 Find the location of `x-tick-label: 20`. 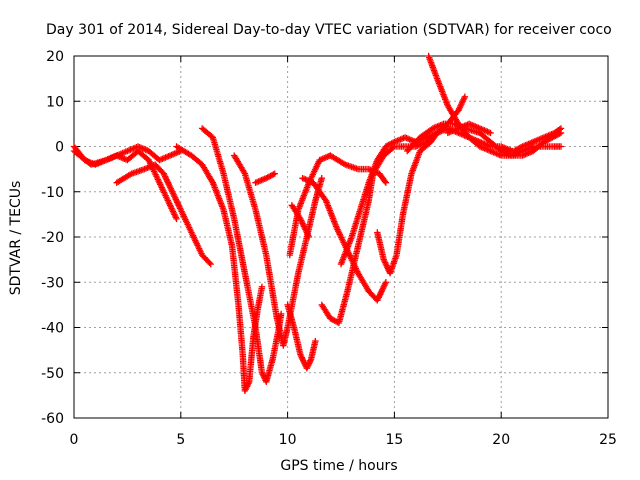

x-tick-label: 20 is located at coordinates (501, 440).